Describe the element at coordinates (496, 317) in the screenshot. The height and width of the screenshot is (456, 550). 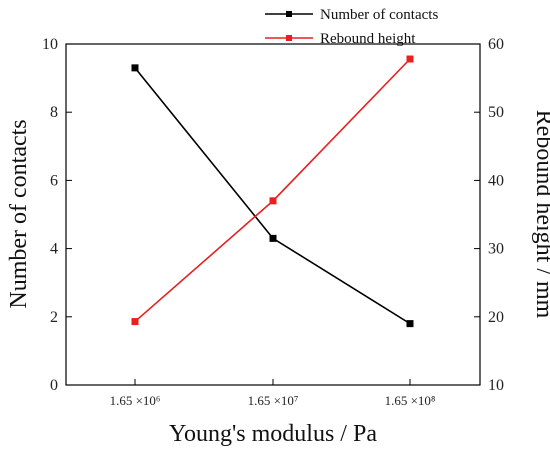
I see `y-right-tick-label: 20` at that location.